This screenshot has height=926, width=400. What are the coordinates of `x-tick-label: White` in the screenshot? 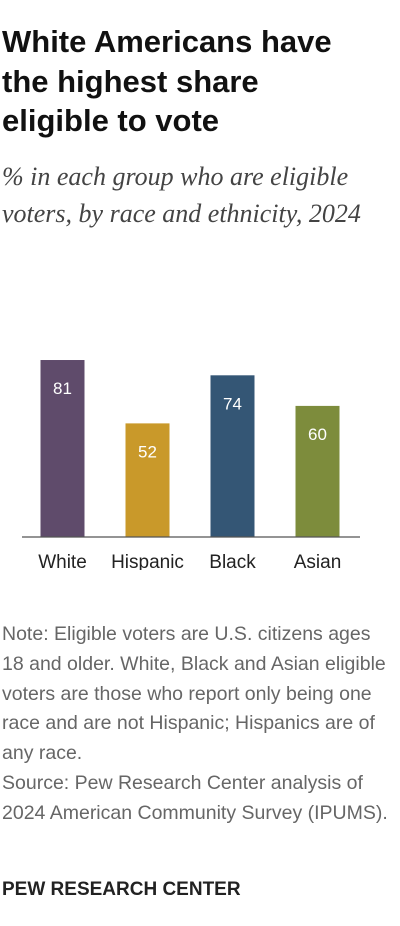 It's located at (62, 561).